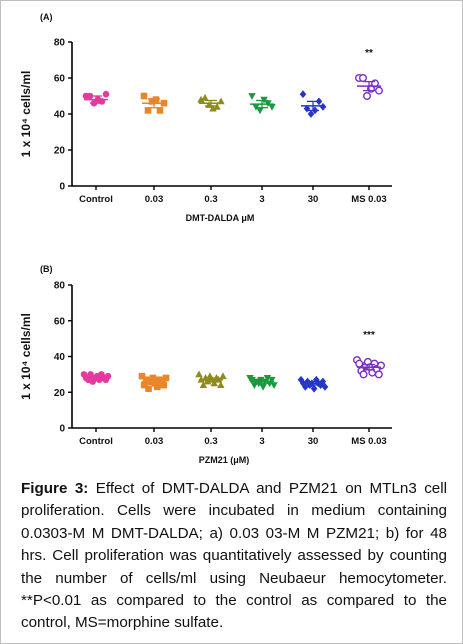 This screenshot has height=644, width=463. I want to click on significance-annotation: **, so click(369, 53).